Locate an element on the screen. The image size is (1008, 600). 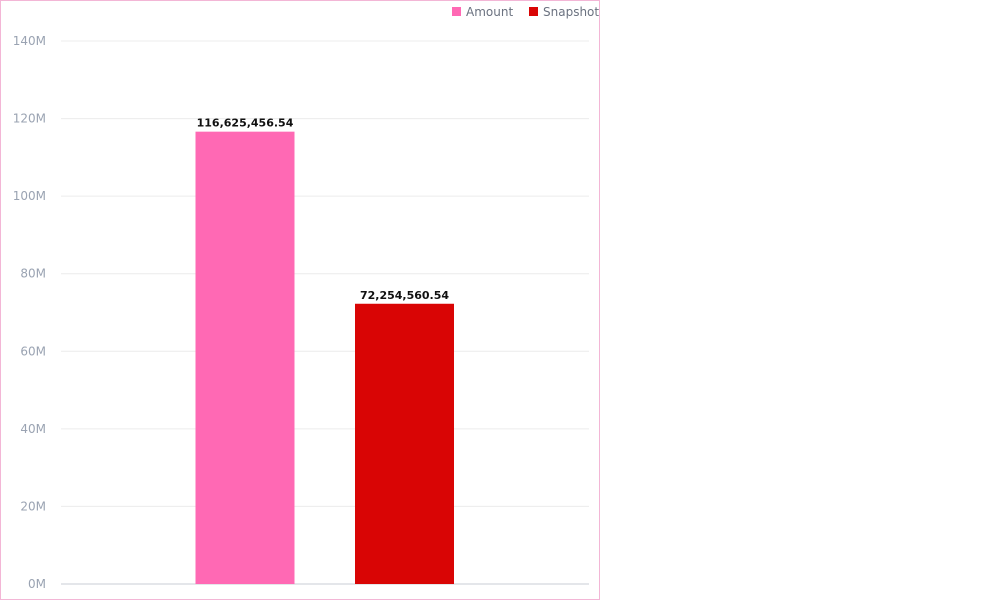
bar-snapshot is located at coordinates (404, 443).